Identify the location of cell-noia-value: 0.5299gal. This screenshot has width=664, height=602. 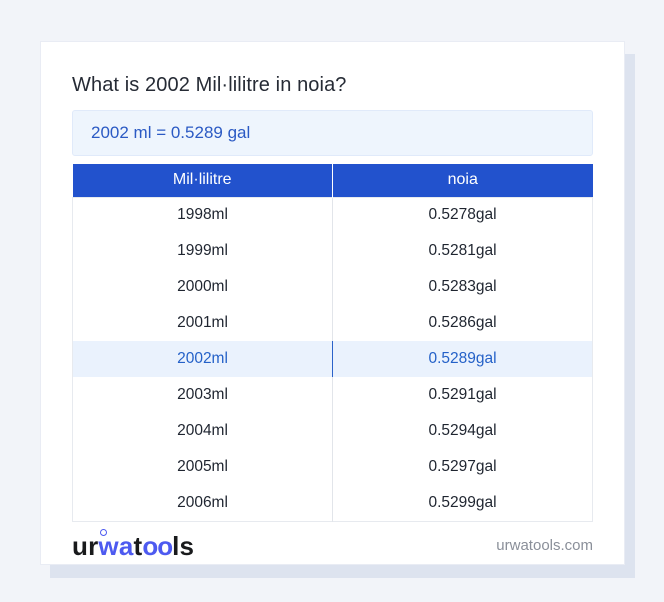
(462, 503).